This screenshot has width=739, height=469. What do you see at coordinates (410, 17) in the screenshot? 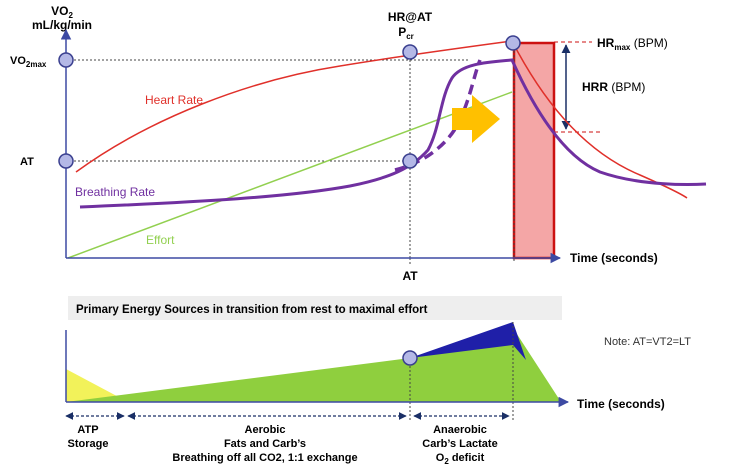
I see `hr-at-label: HR@AT` at bounding box center [410, 17].